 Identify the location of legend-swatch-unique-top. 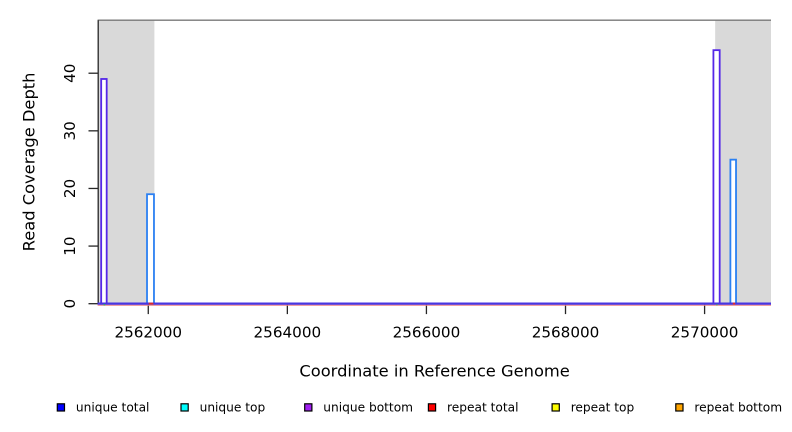
(184, 407).